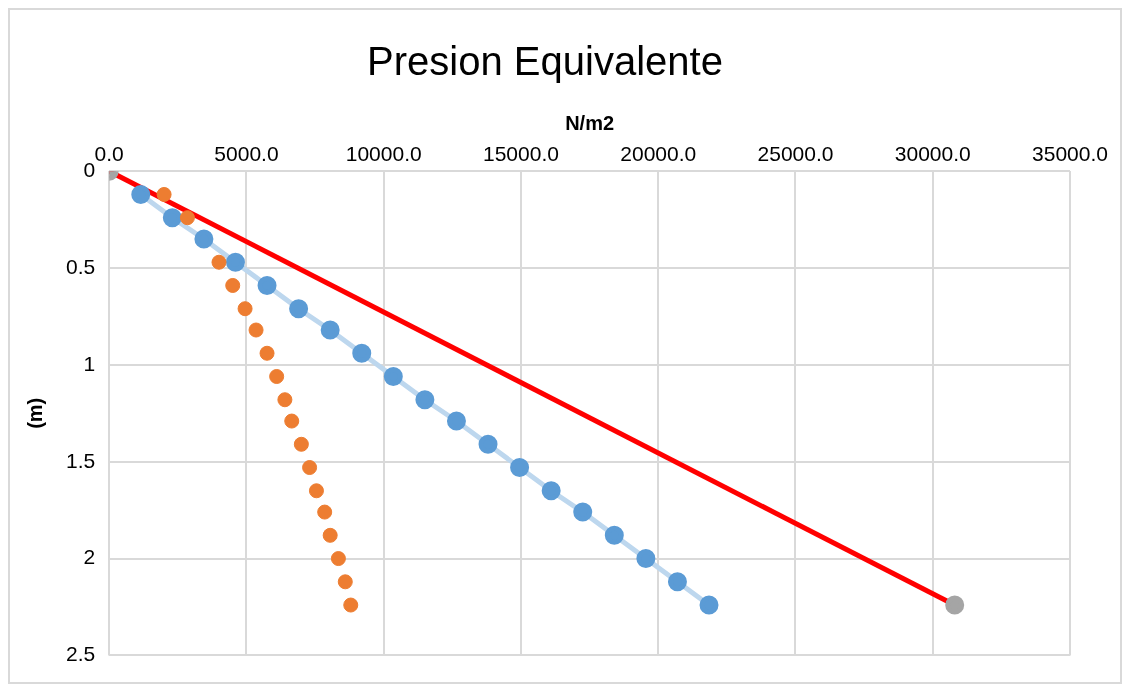  What do you see at coordinates (34, 413) in the screenshot?
I see `y-axis-title: (m)` at bounding box center [34, 413].